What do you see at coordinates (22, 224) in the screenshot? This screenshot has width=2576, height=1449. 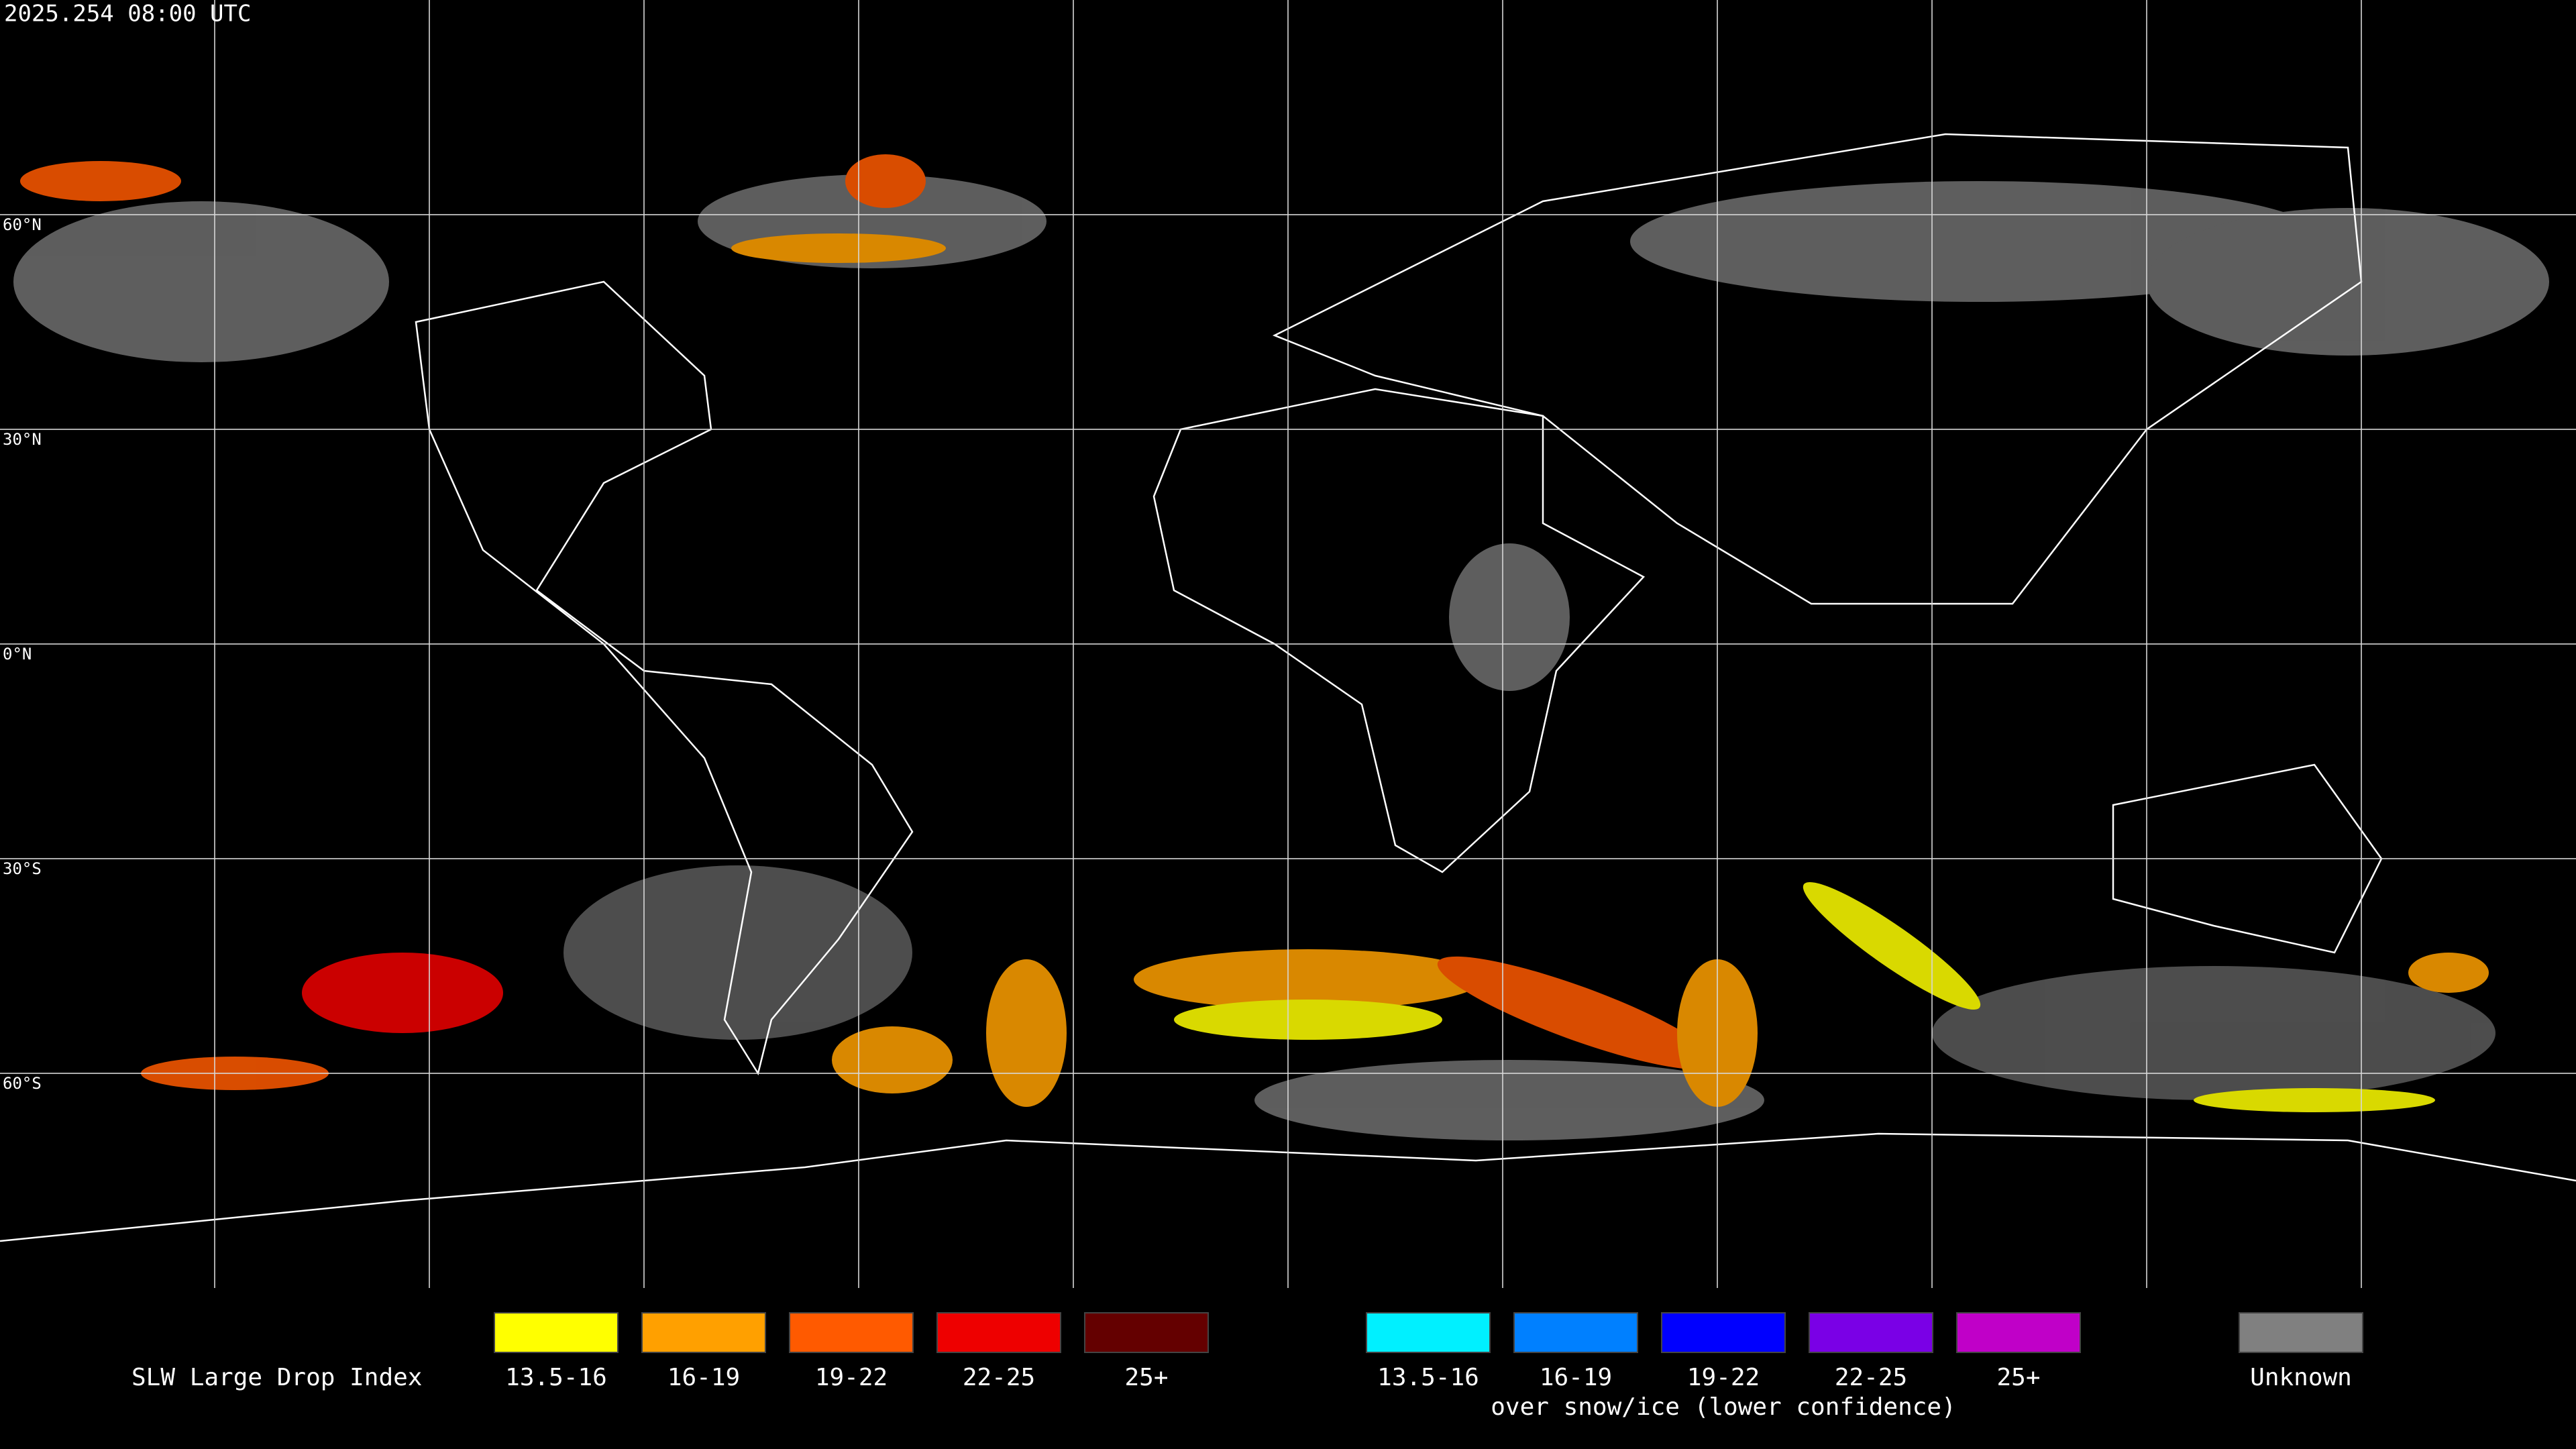 I see `latitude-label: 60°N` at bounding box center [22, 224].